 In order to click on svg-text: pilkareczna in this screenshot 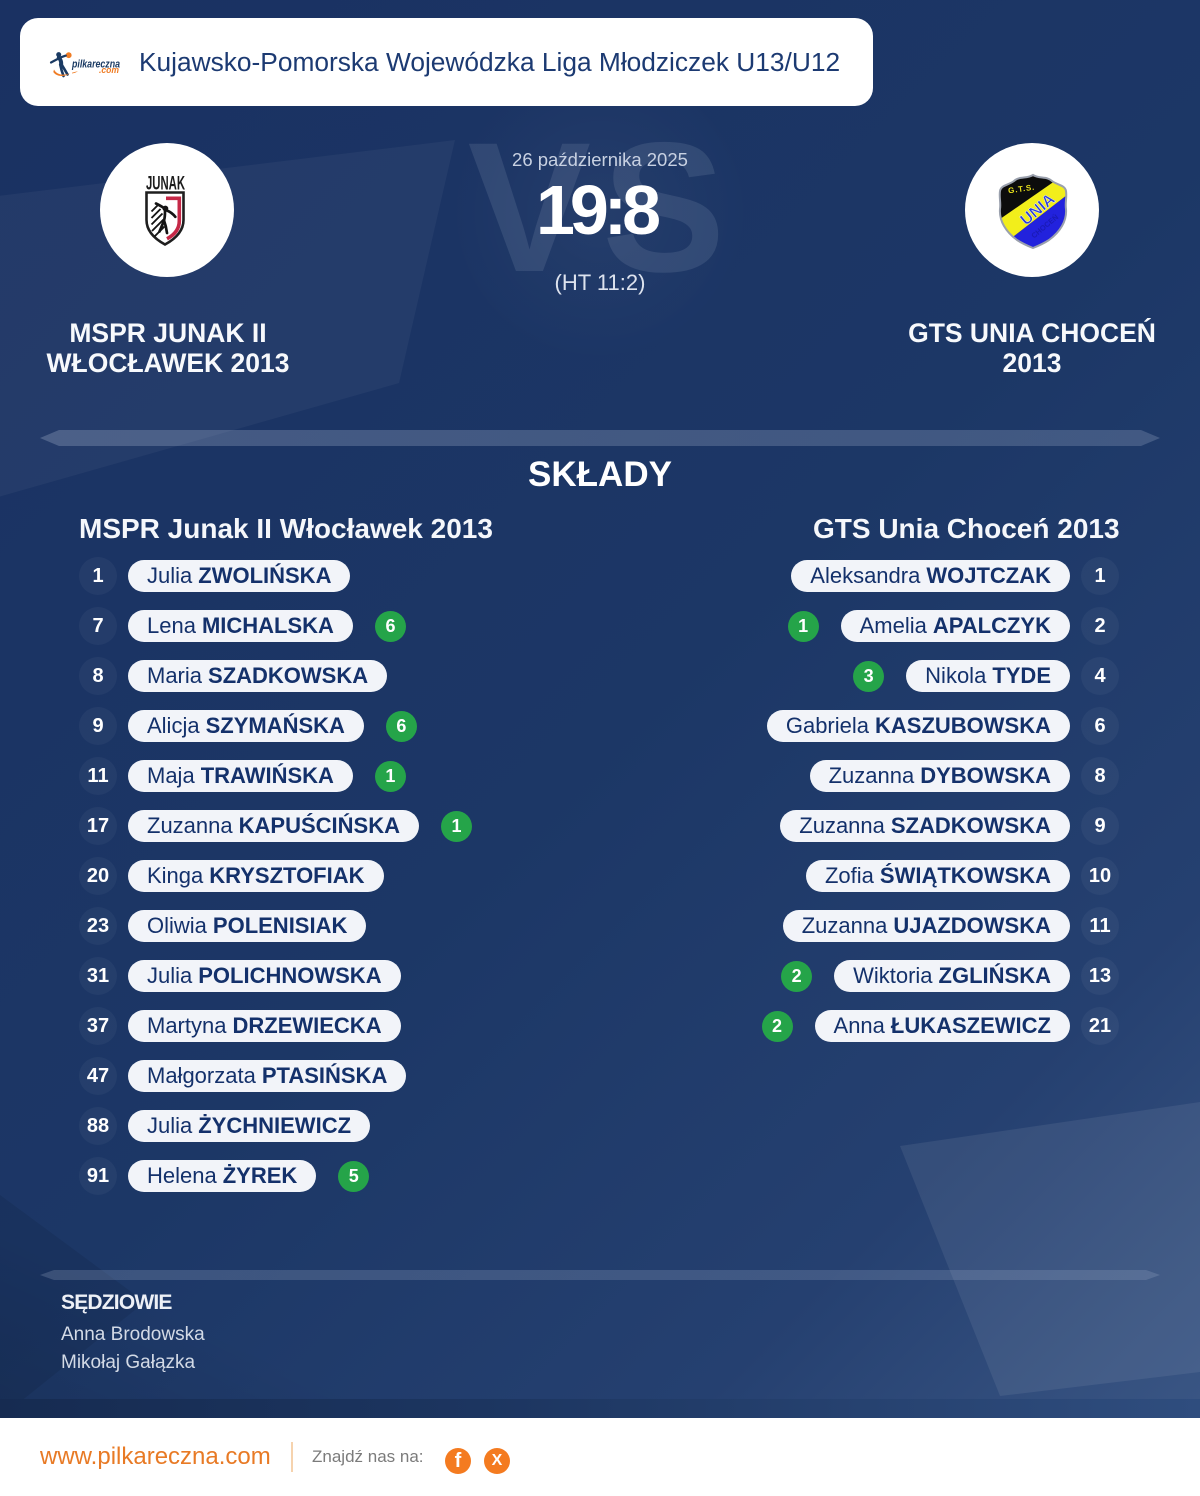, I will do `click(95, 64)`.